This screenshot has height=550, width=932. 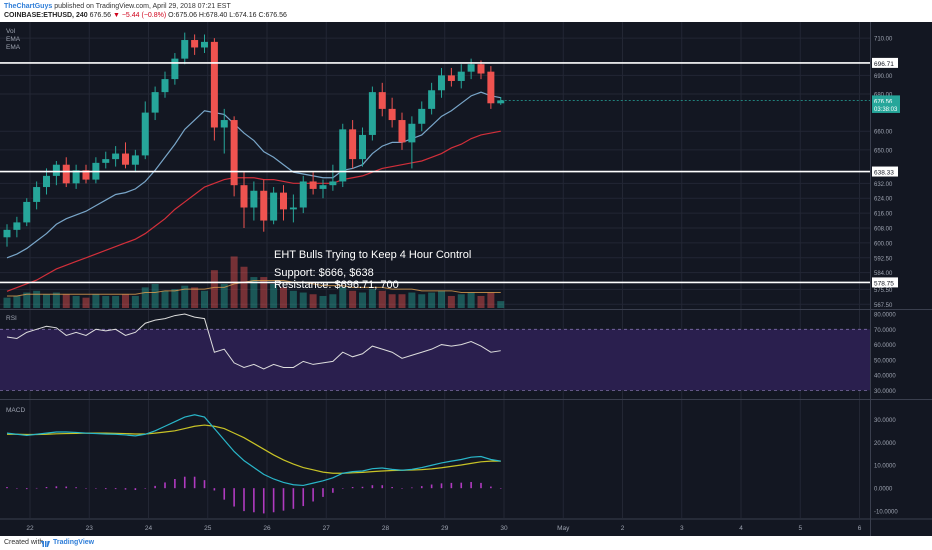 What do you see at coordinates (28, 6) in the screenshot?
I see `author-link: TheChartGuys` at bounding box center [28, 6].